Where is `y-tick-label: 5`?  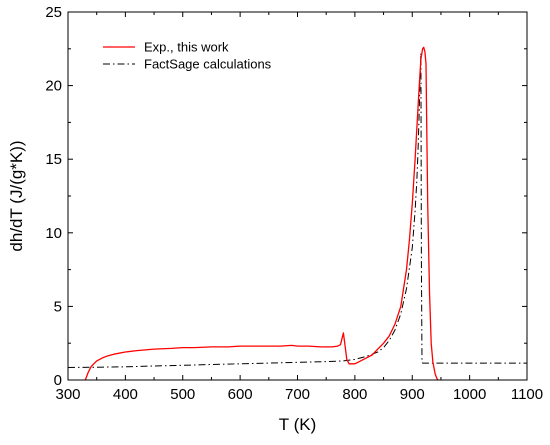
y-tick-label: 5 is located at coordinates (58, 306).